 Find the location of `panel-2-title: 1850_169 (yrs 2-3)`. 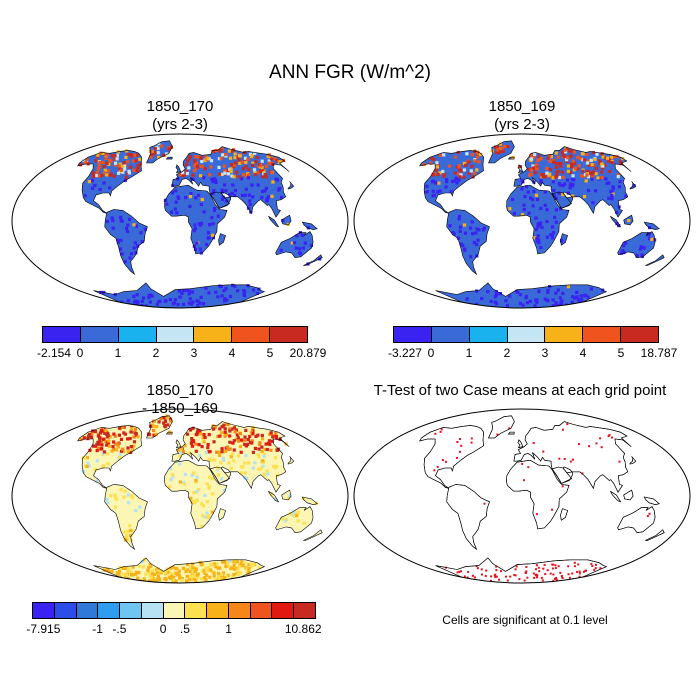

panel-2-title: 1850_169 (yrs 2-3) is located at coordinates (522, 116).